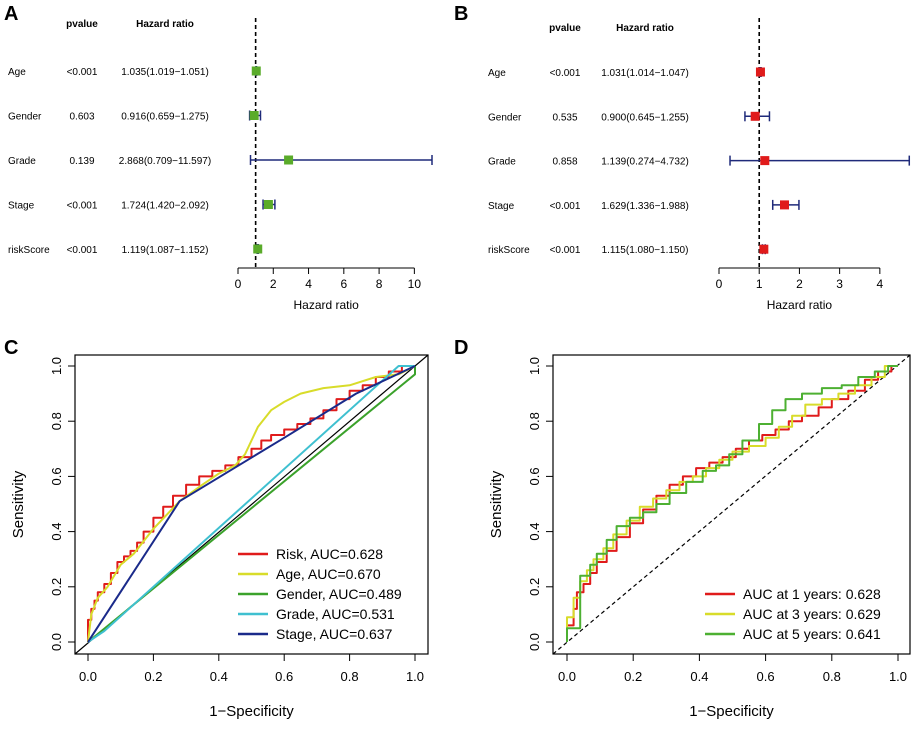 Image resolution: width=913 pixels, height=731 pixels. I want to click on row-hazard-text: 1.724(1.420−2.092), so click(165, 206).